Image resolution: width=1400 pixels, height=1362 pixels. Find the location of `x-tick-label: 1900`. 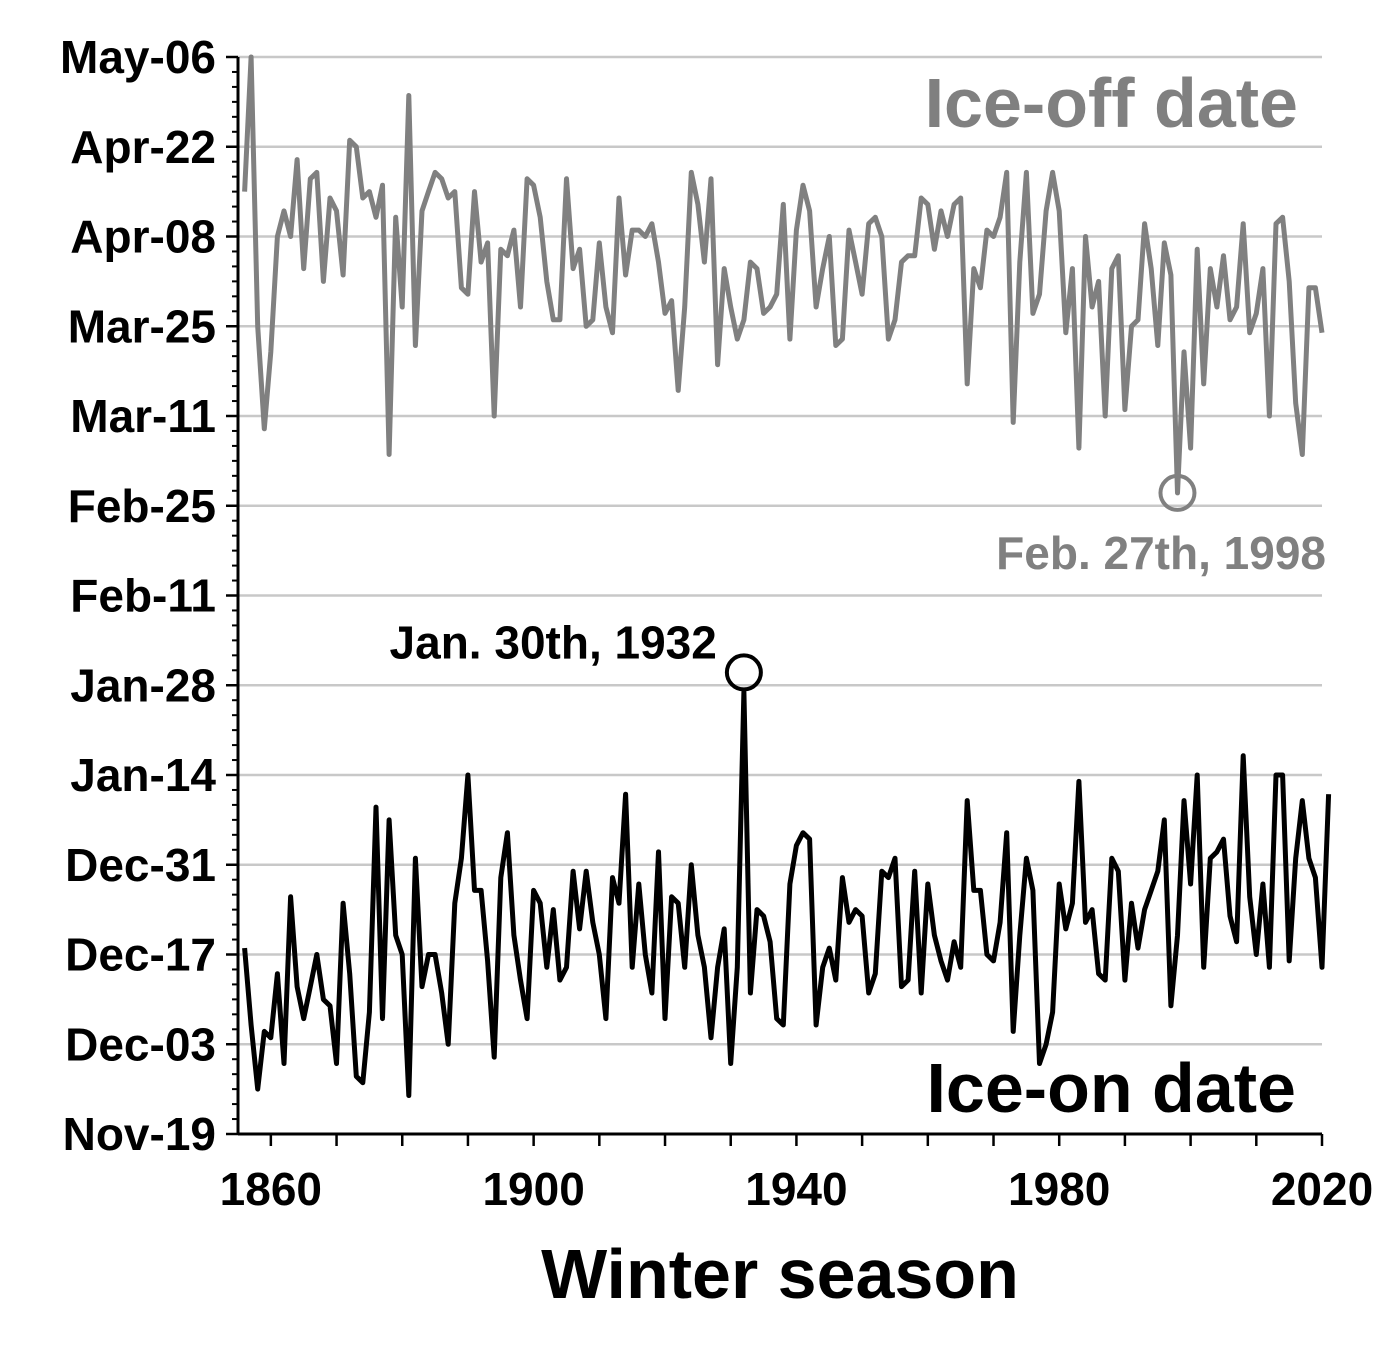

x-tick-label: 1900 is located at coordinates (533, 1189).